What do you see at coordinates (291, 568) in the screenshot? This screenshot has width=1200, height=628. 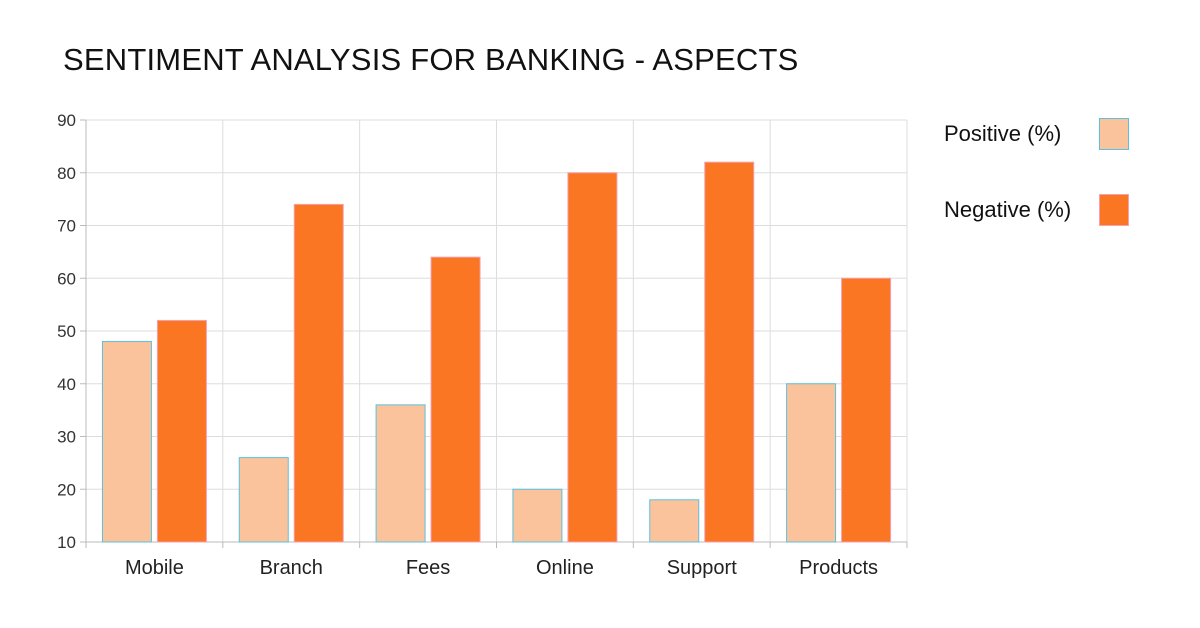 I see `x-tick-label-branch: Branch` at bounding box center [291, 568].